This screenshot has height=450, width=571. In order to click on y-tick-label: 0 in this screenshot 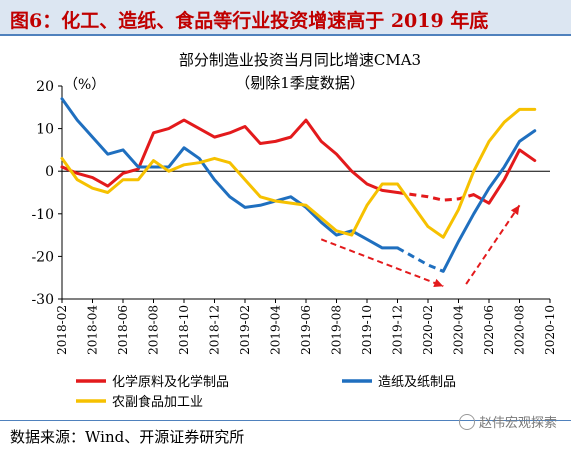, I will do `click(49, 172)`.